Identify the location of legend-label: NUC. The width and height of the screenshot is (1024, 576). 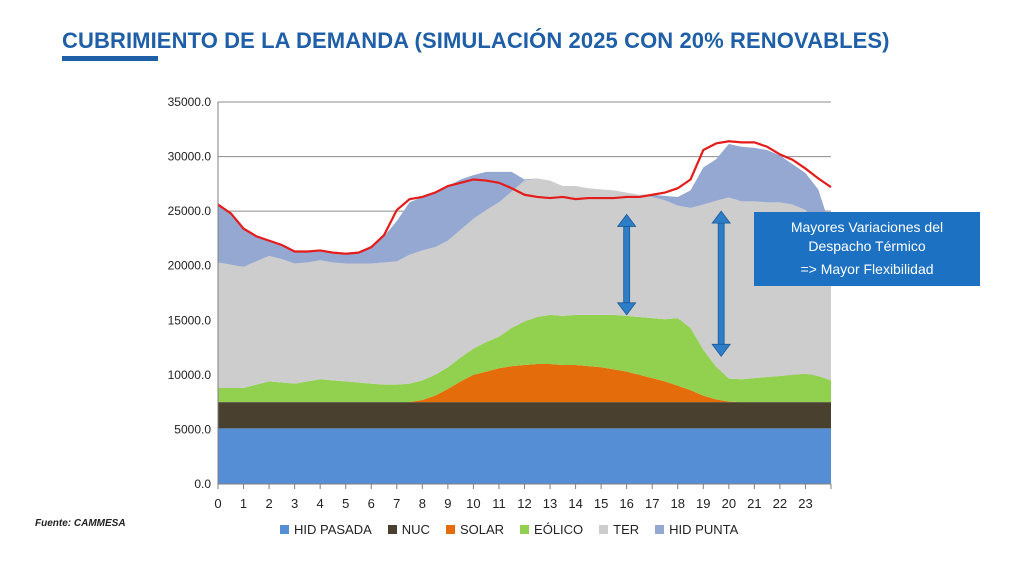
(415, 529).